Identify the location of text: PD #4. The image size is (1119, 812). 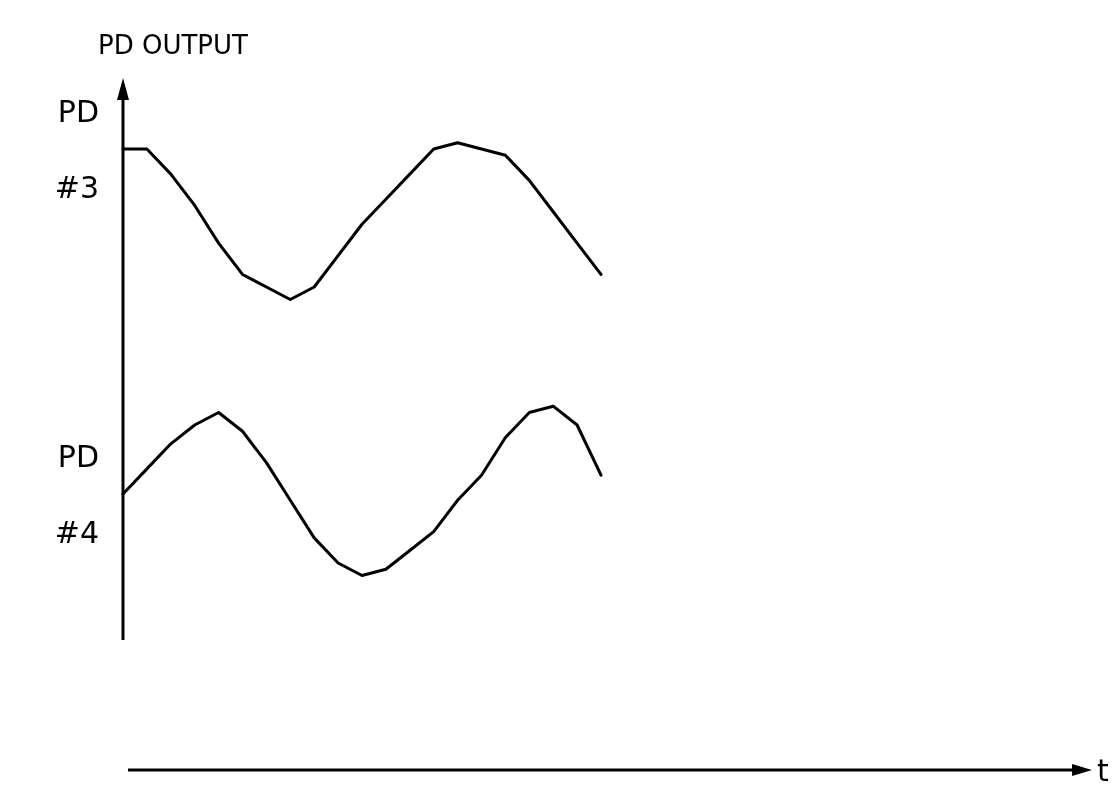
(76, 494).